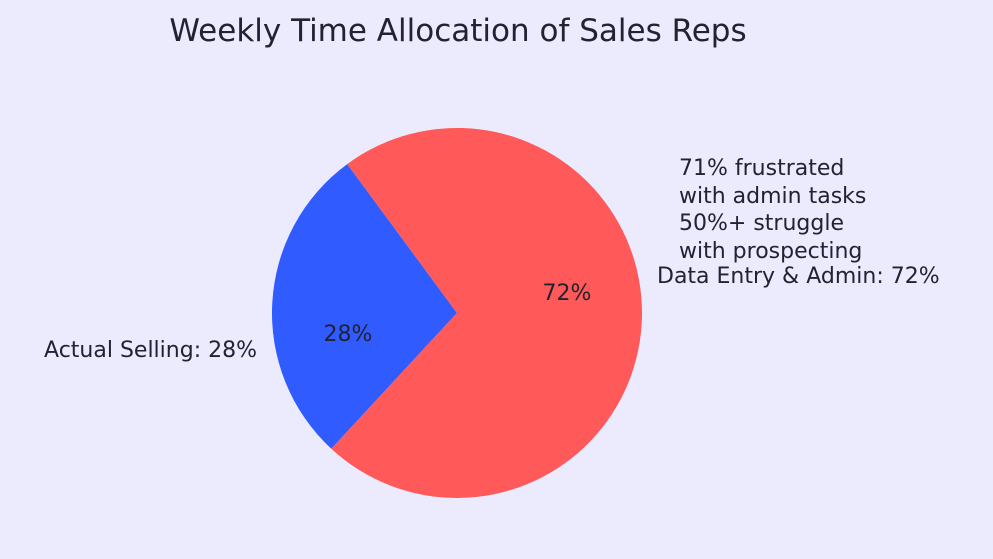 Image resolution: width=993 pixels, height=559 pixels. Describe the element at coordinates (798, 276) in the screenshot. I see `outer-label-data-entry-admin: Data Entry & Admin: 72%` at that location.